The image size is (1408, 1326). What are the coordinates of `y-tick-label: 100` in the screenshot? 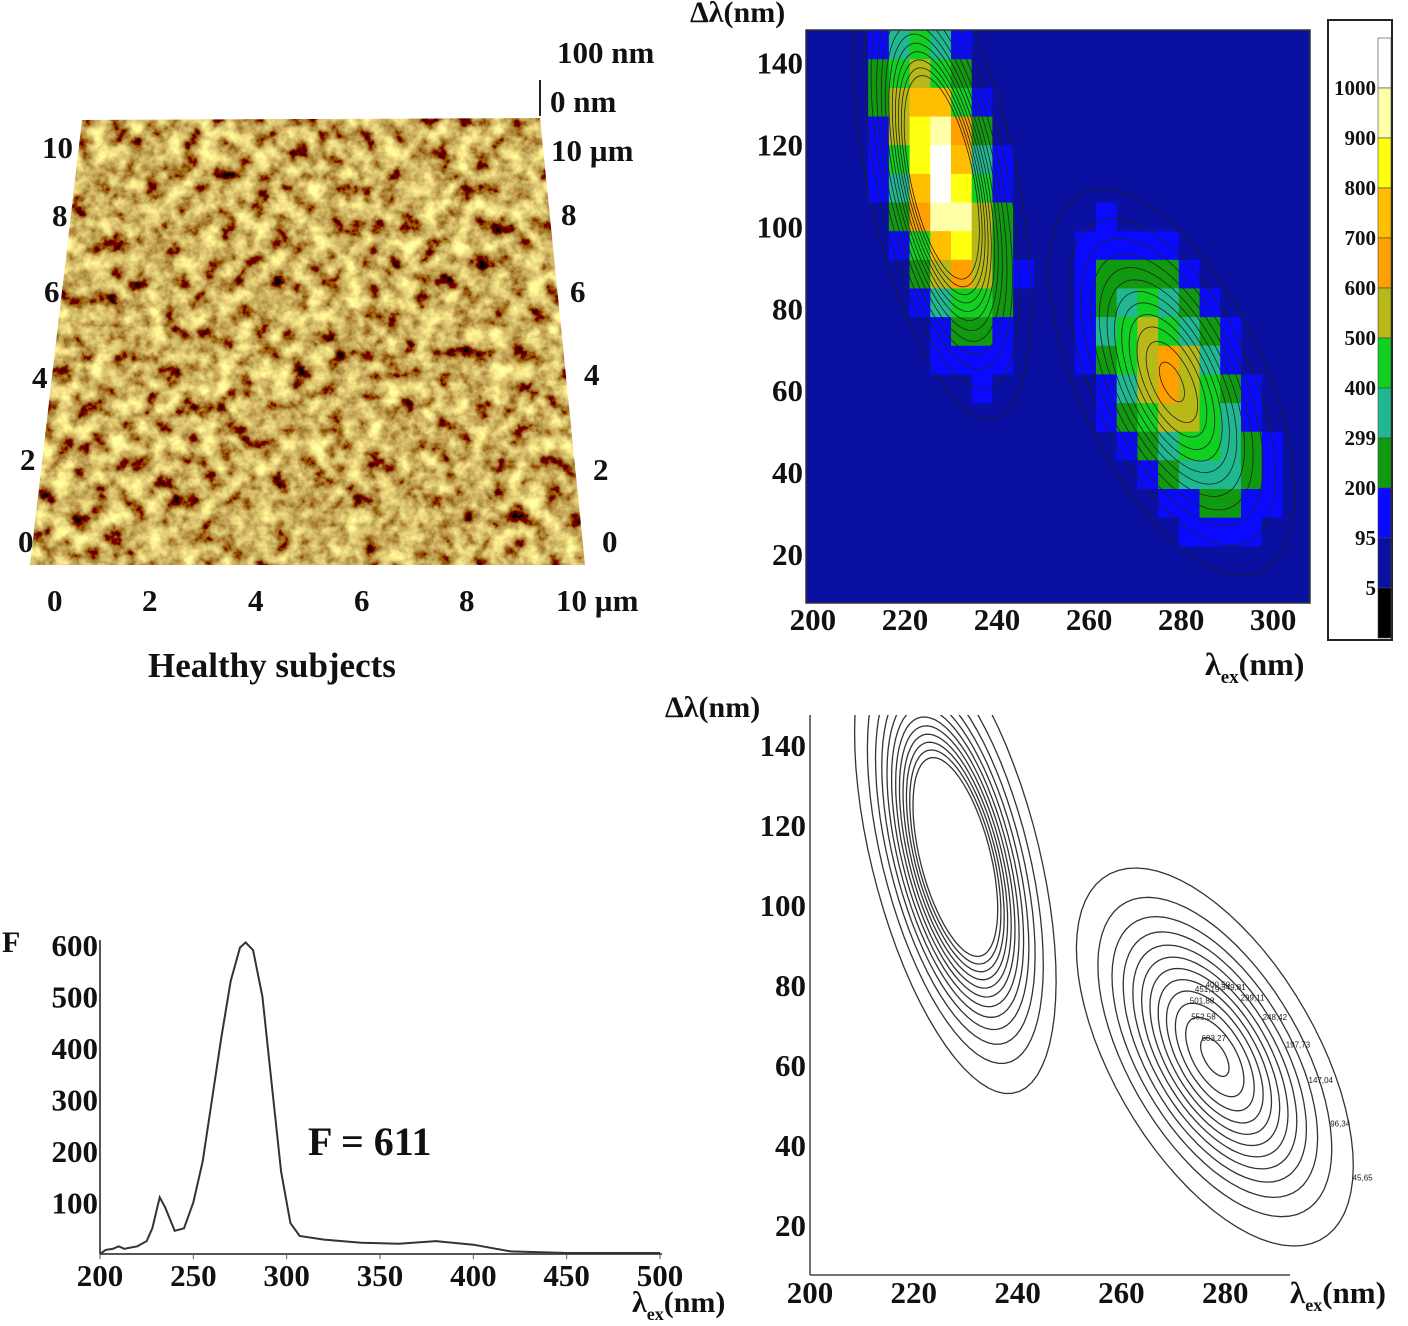 It's located at (780, 226).